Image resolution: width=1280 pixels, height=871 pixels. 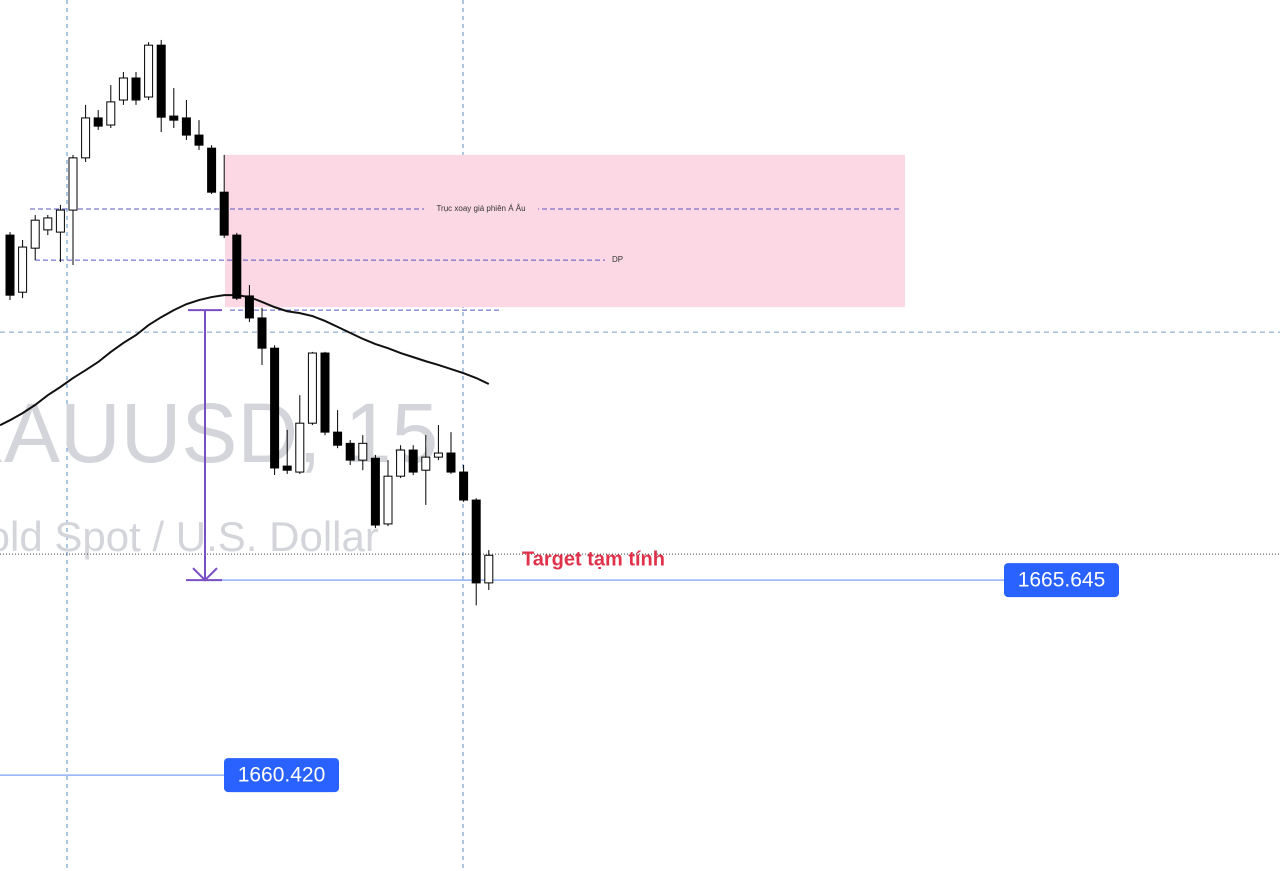 What do you see at coordinates (205, 574) in the screenshot?
I see `measure-head` at bounding box center [205, 574].